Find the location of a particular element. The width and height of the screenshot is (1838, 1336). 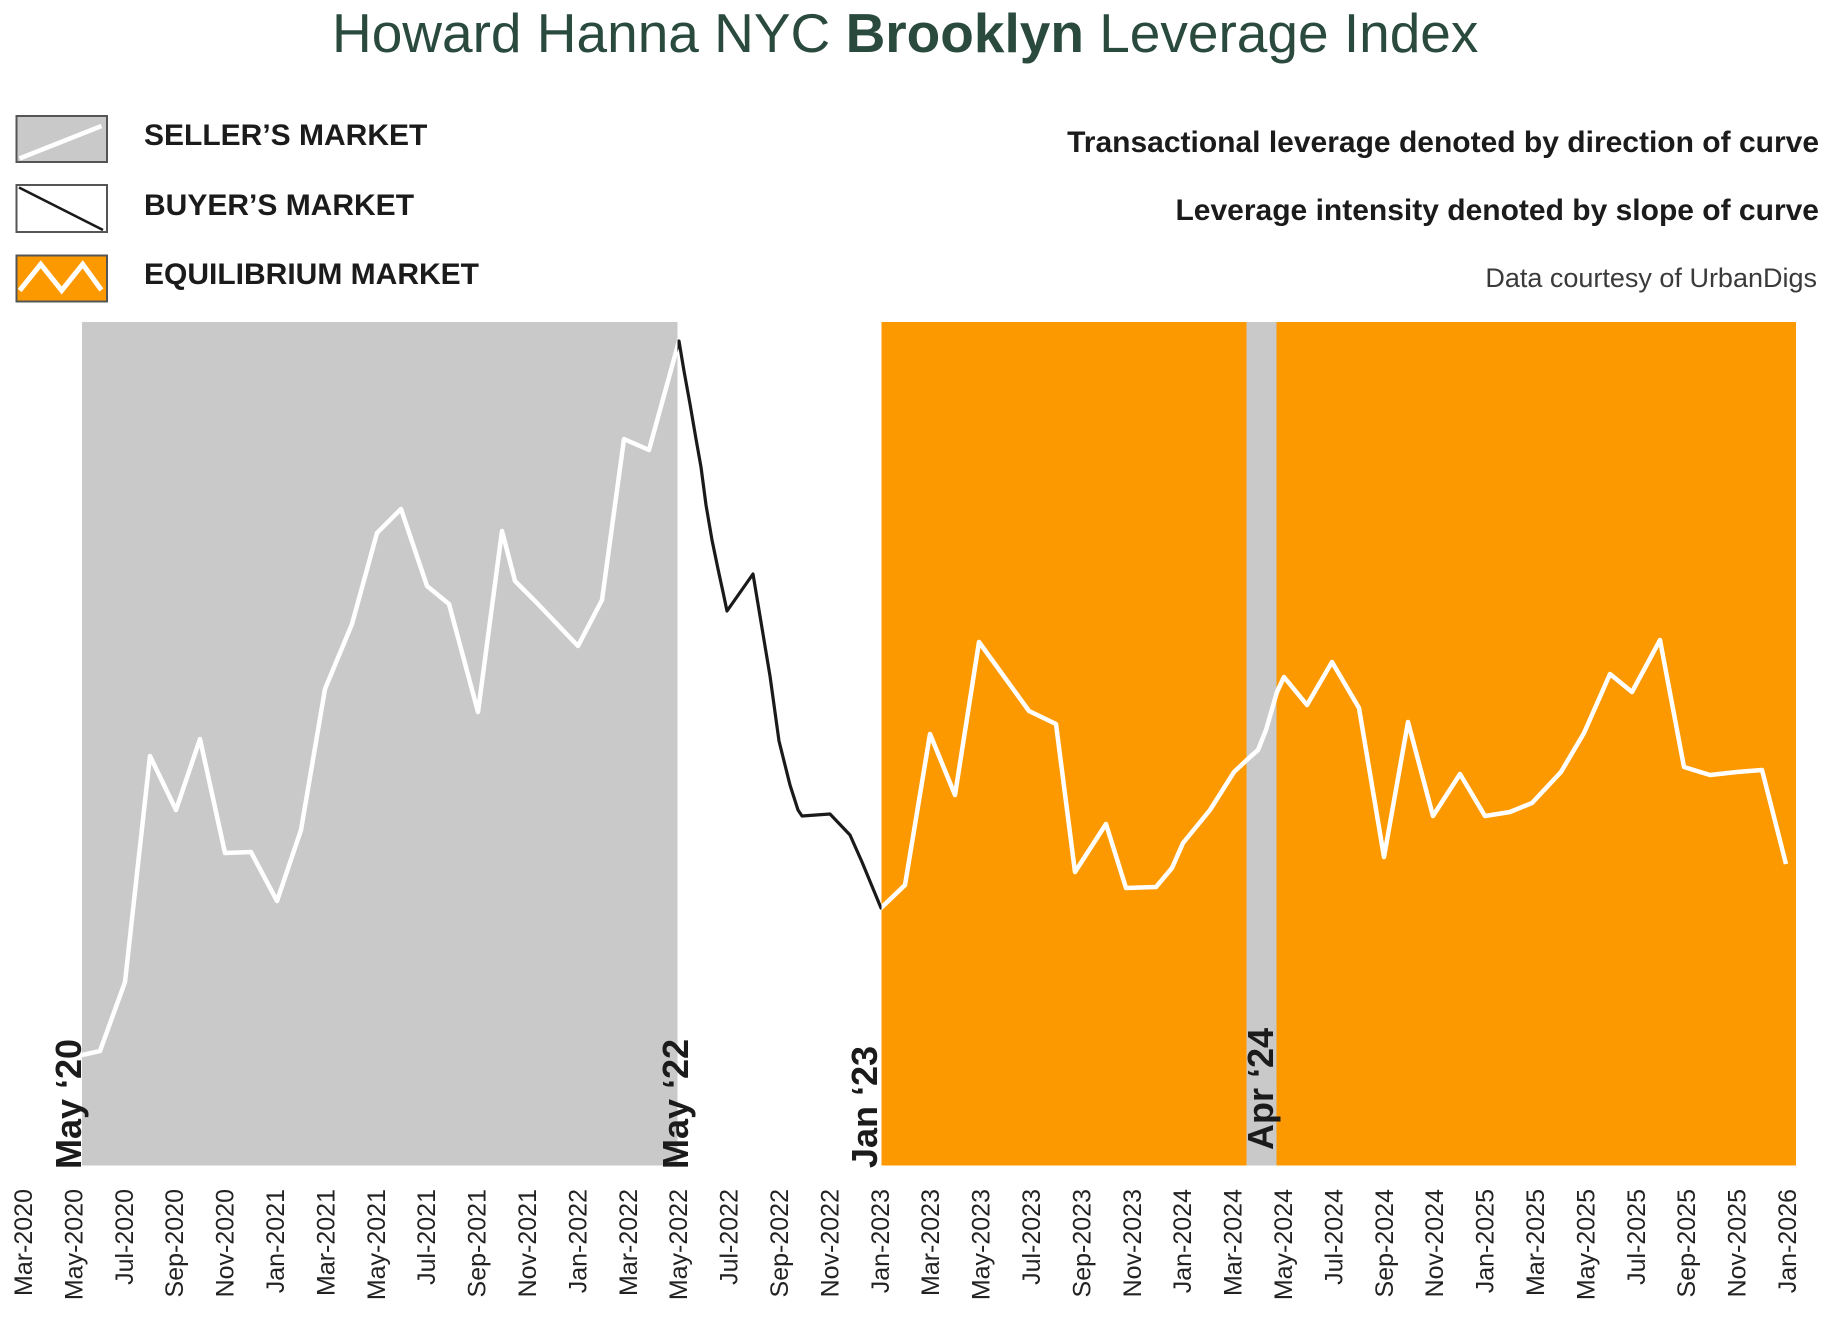

svg-text: Nov-2021 is located at coordinates (528, 1243).